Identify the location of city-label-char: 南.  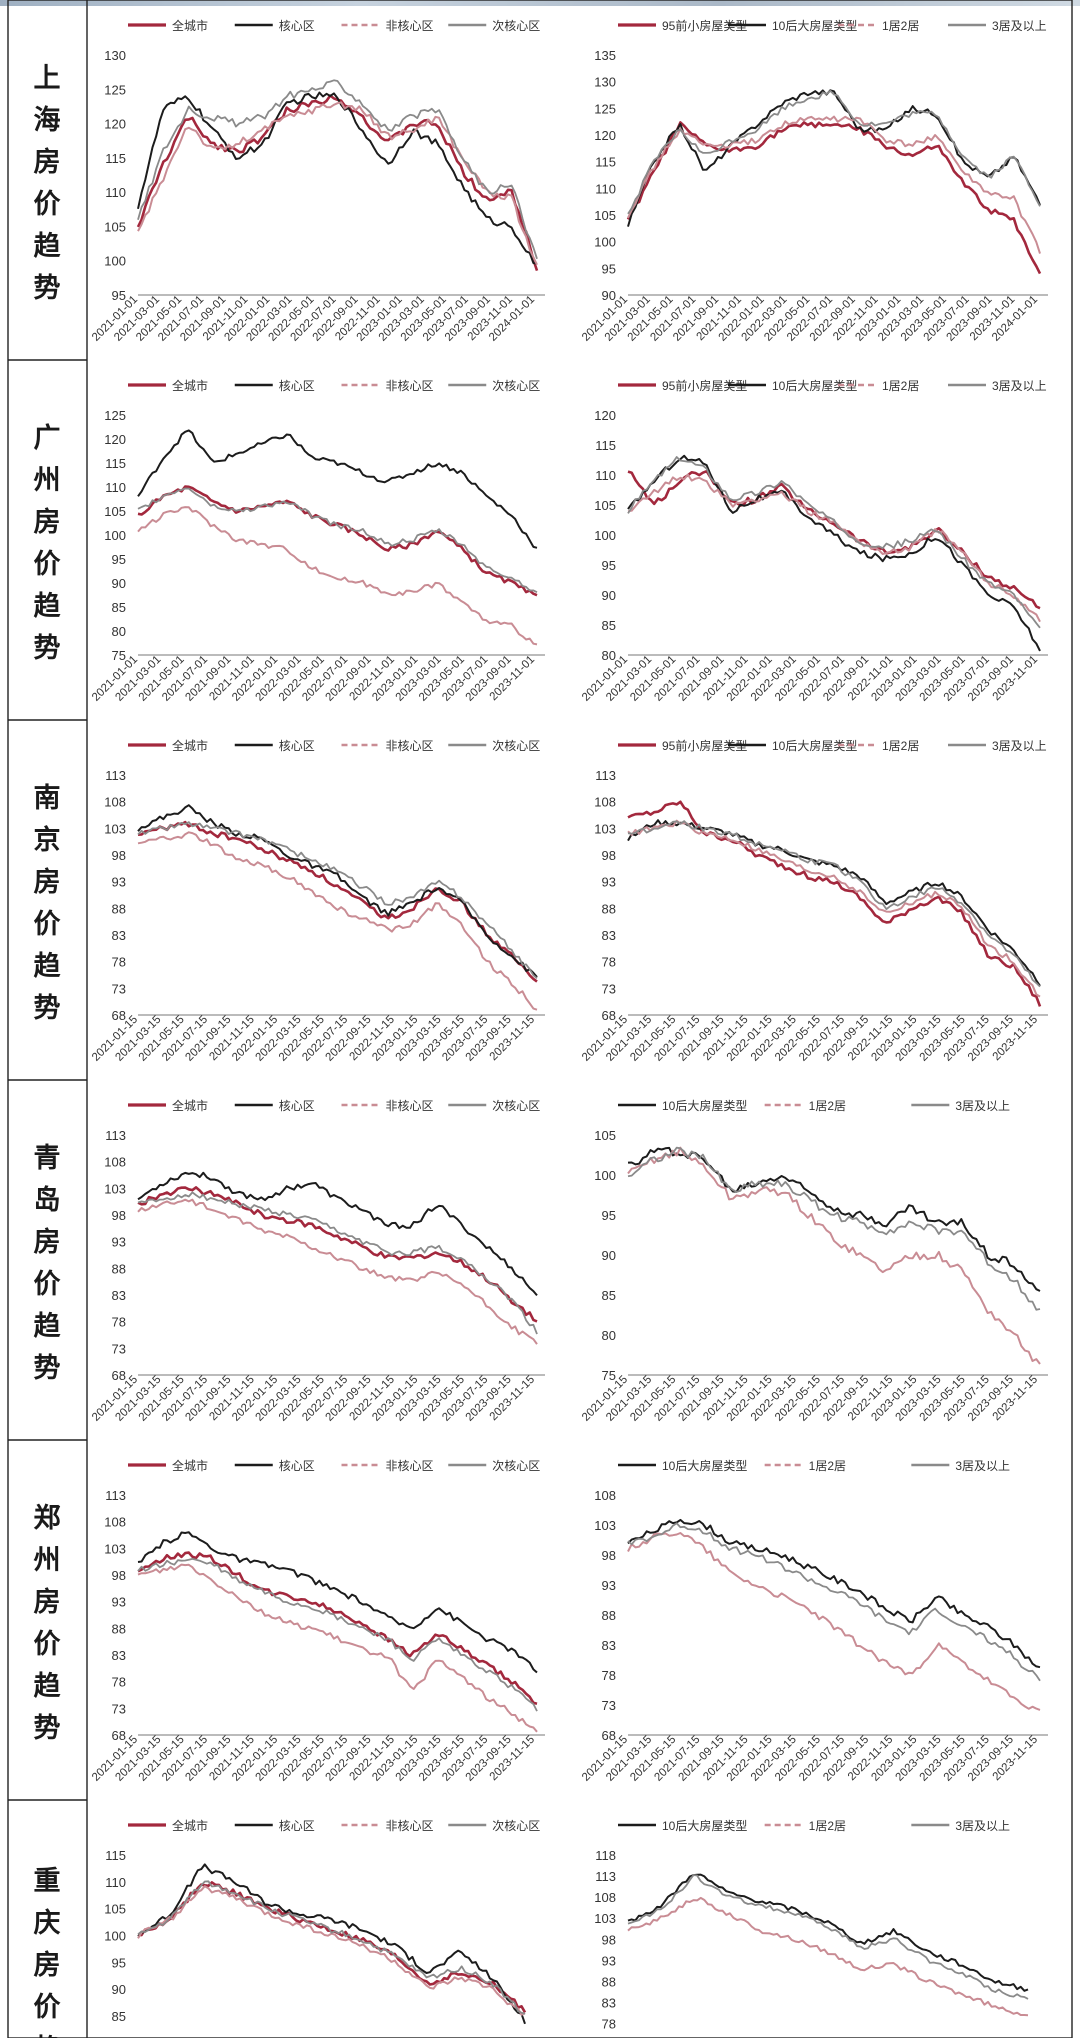
(47, 798).